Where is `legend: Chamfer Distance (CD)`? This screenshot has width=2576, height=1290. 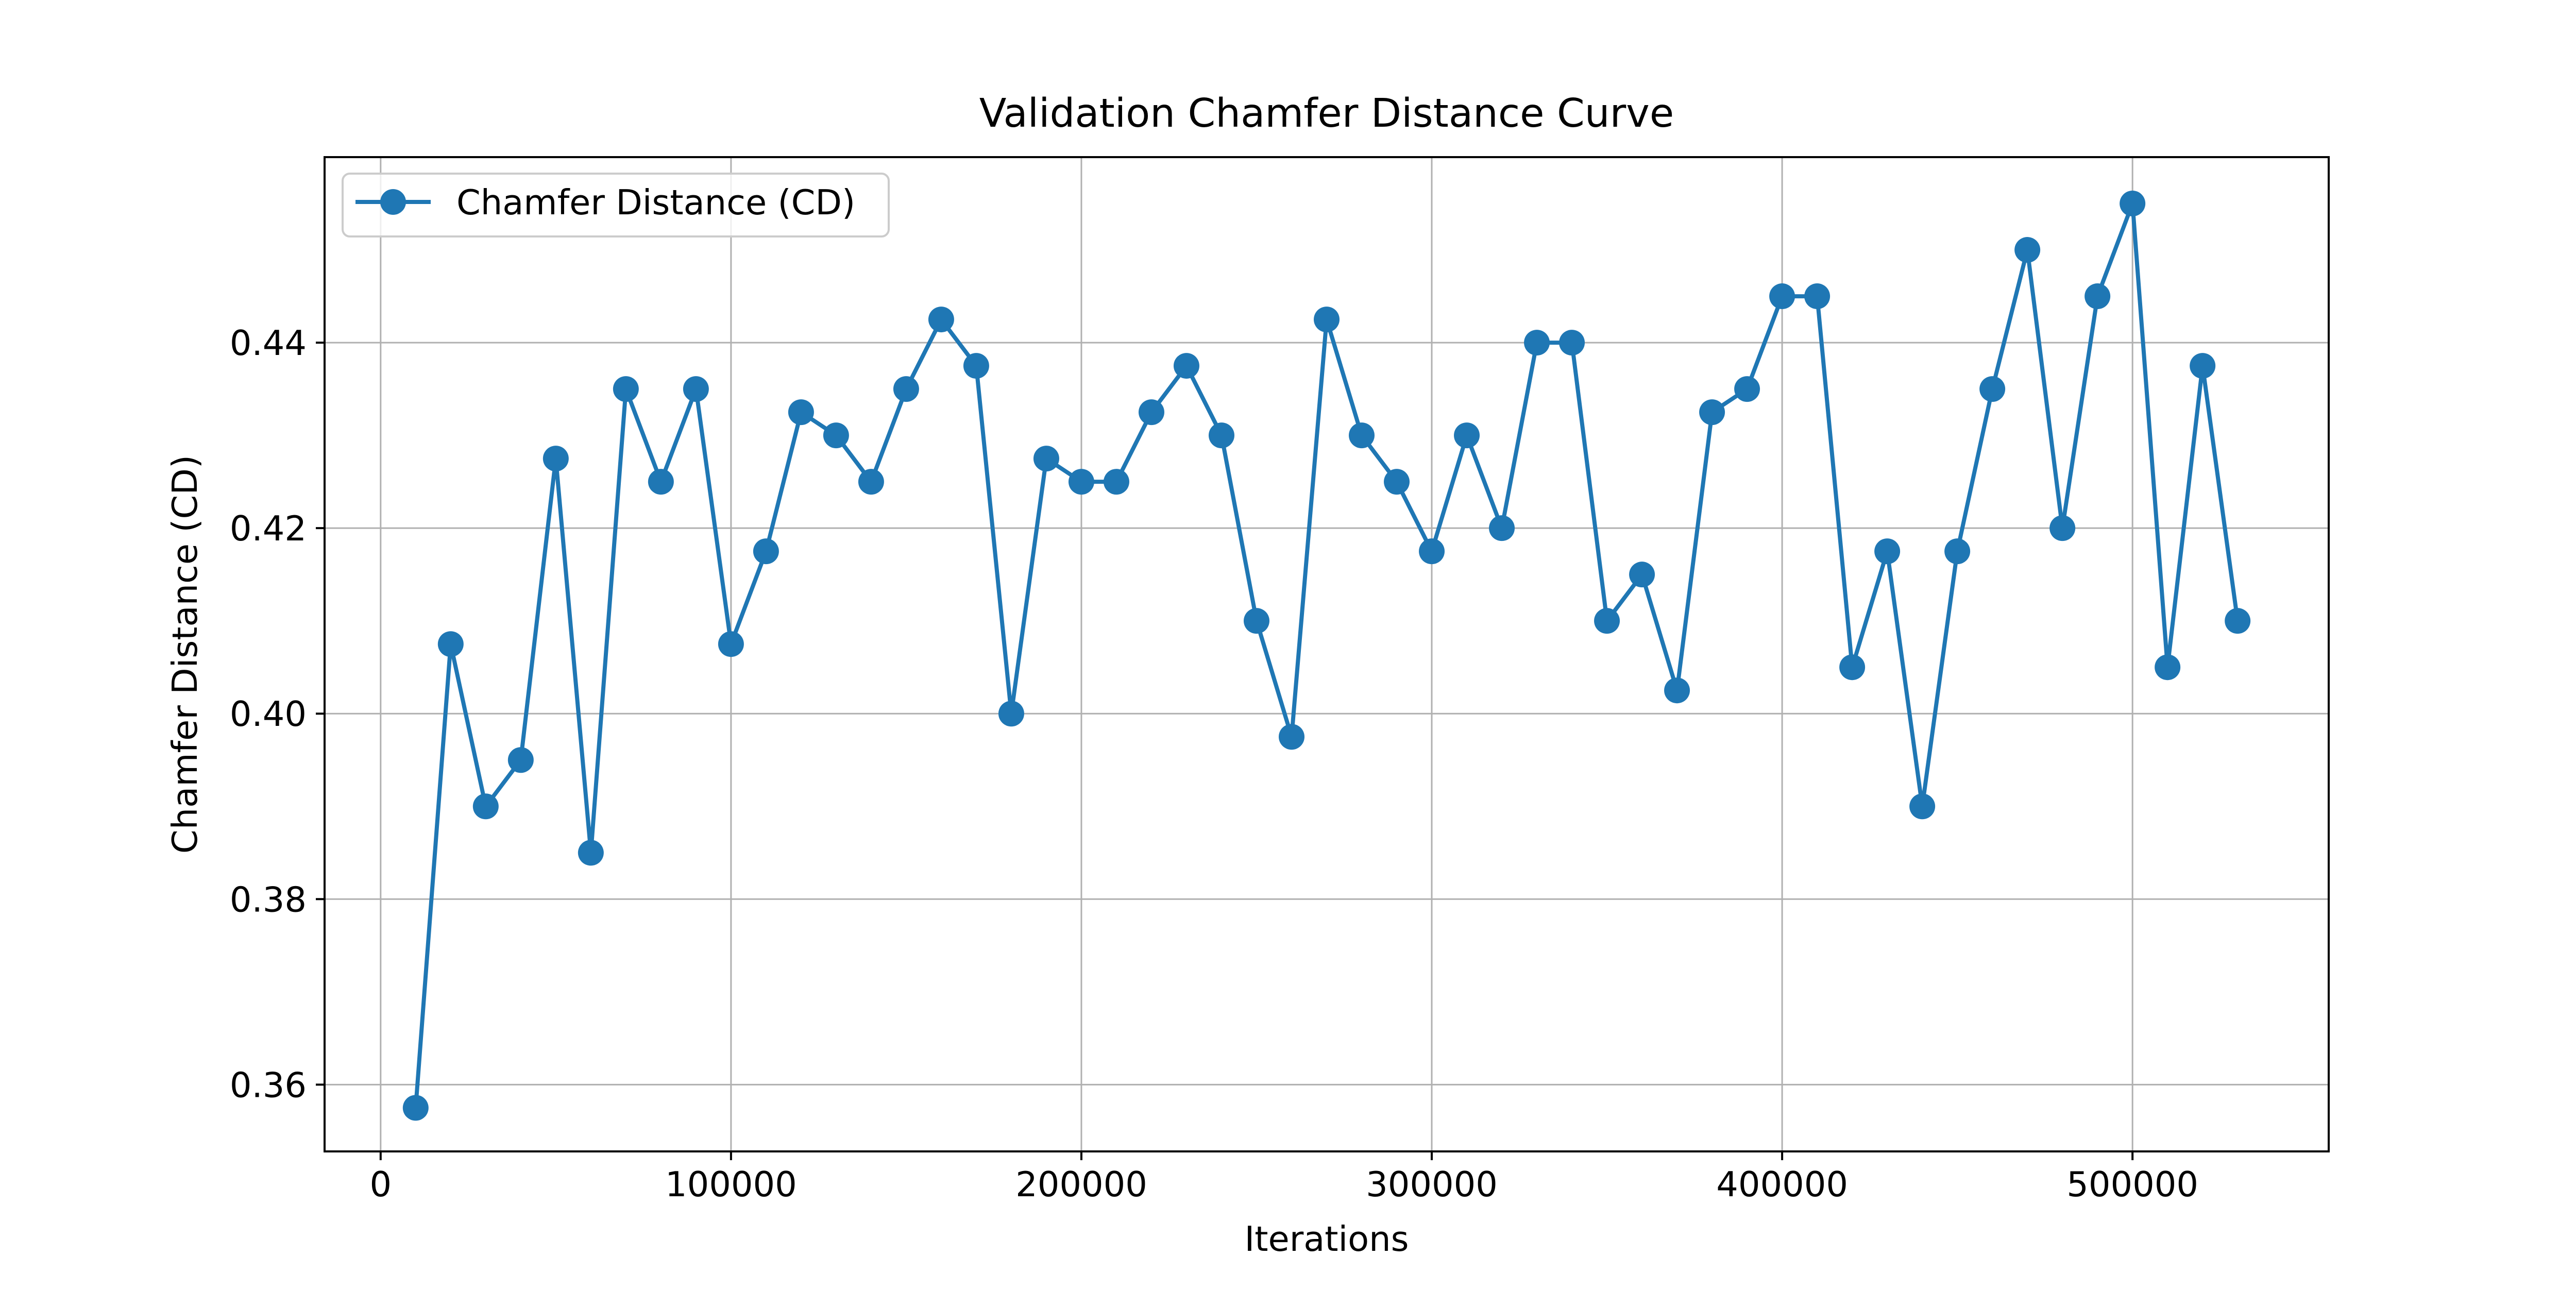 legend: Chamfer Distance (CD) is located at coordinates (616, 205).